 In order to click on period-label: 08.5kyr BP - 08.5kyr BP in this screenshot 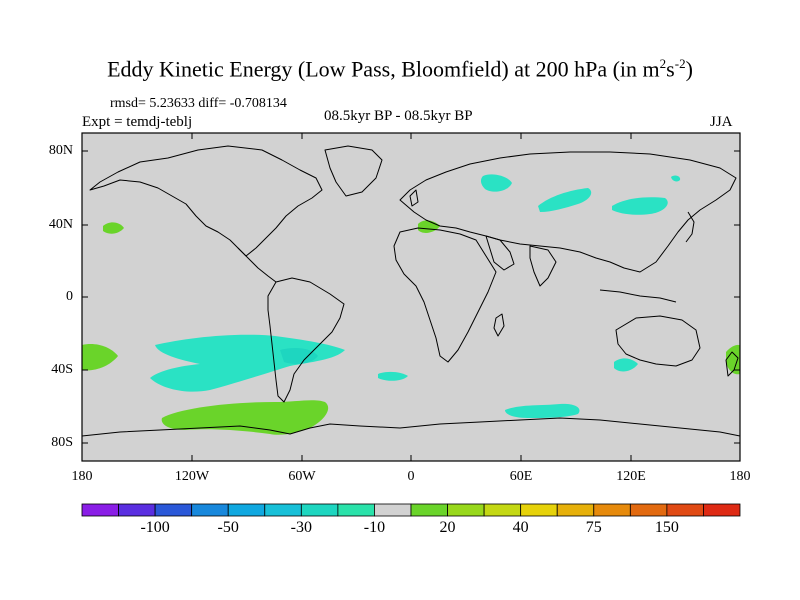, I will do `click(398, 116)`.